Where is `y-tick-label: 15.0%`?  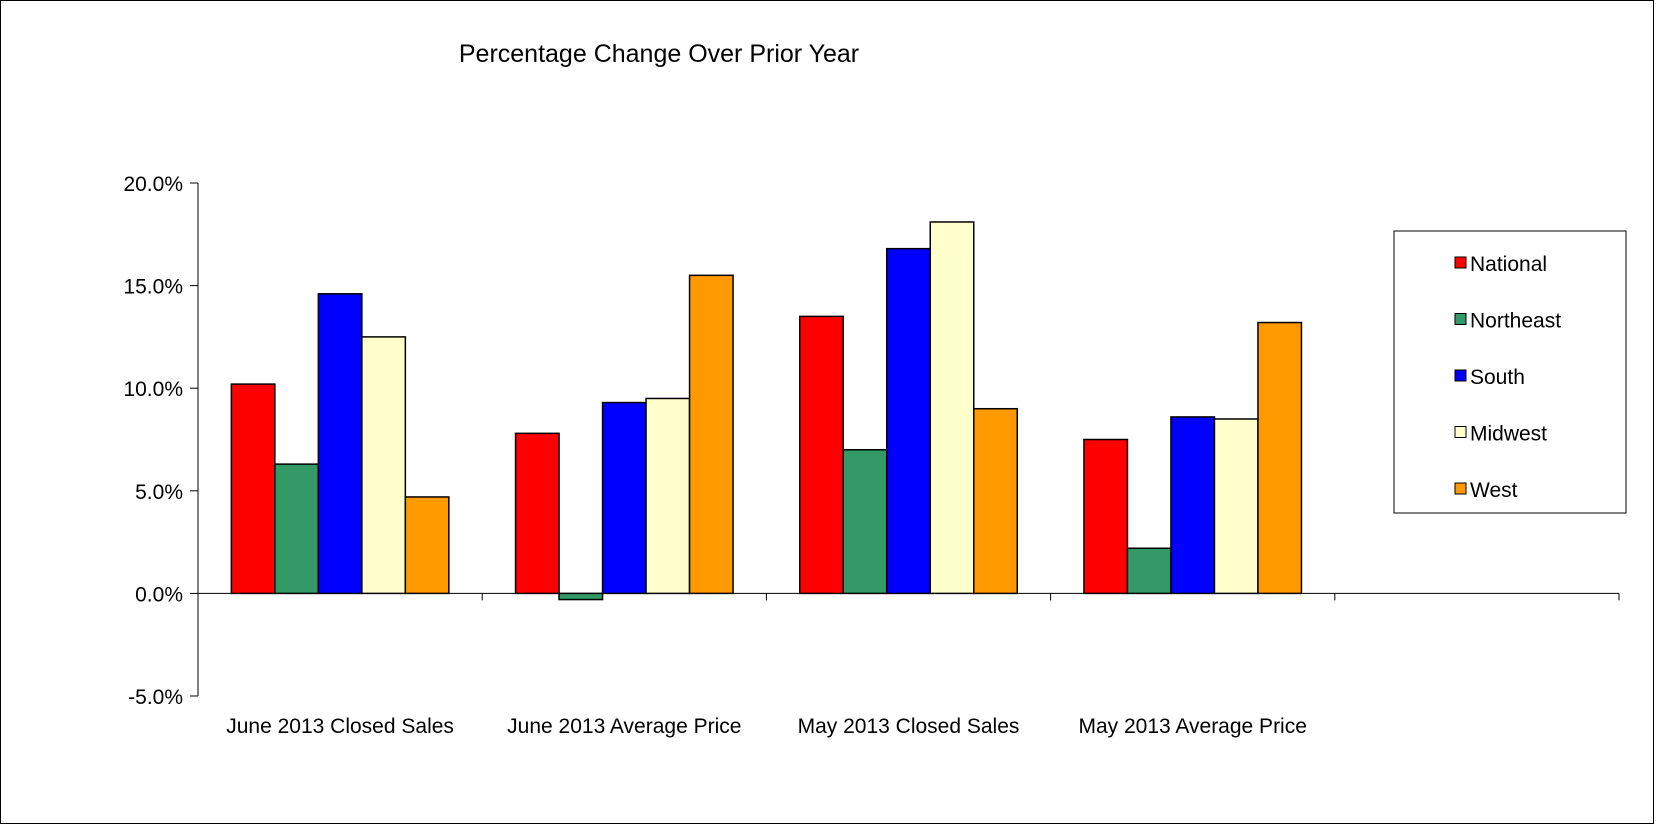
y-tick-label: 15.0% is located at coordinates (153, 287).